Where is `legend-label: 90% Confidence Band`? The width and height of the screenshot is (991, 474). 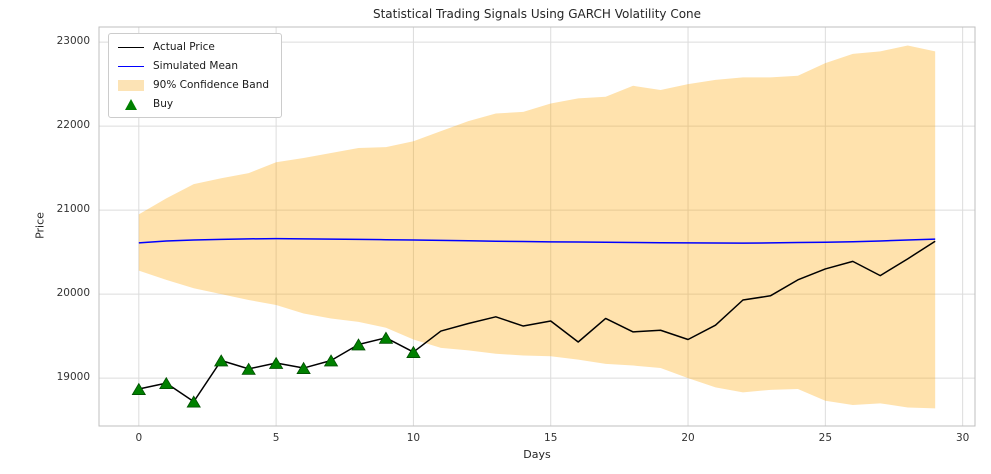 legend-label: 90% Confidence Band is located at coordinates (211, 85).